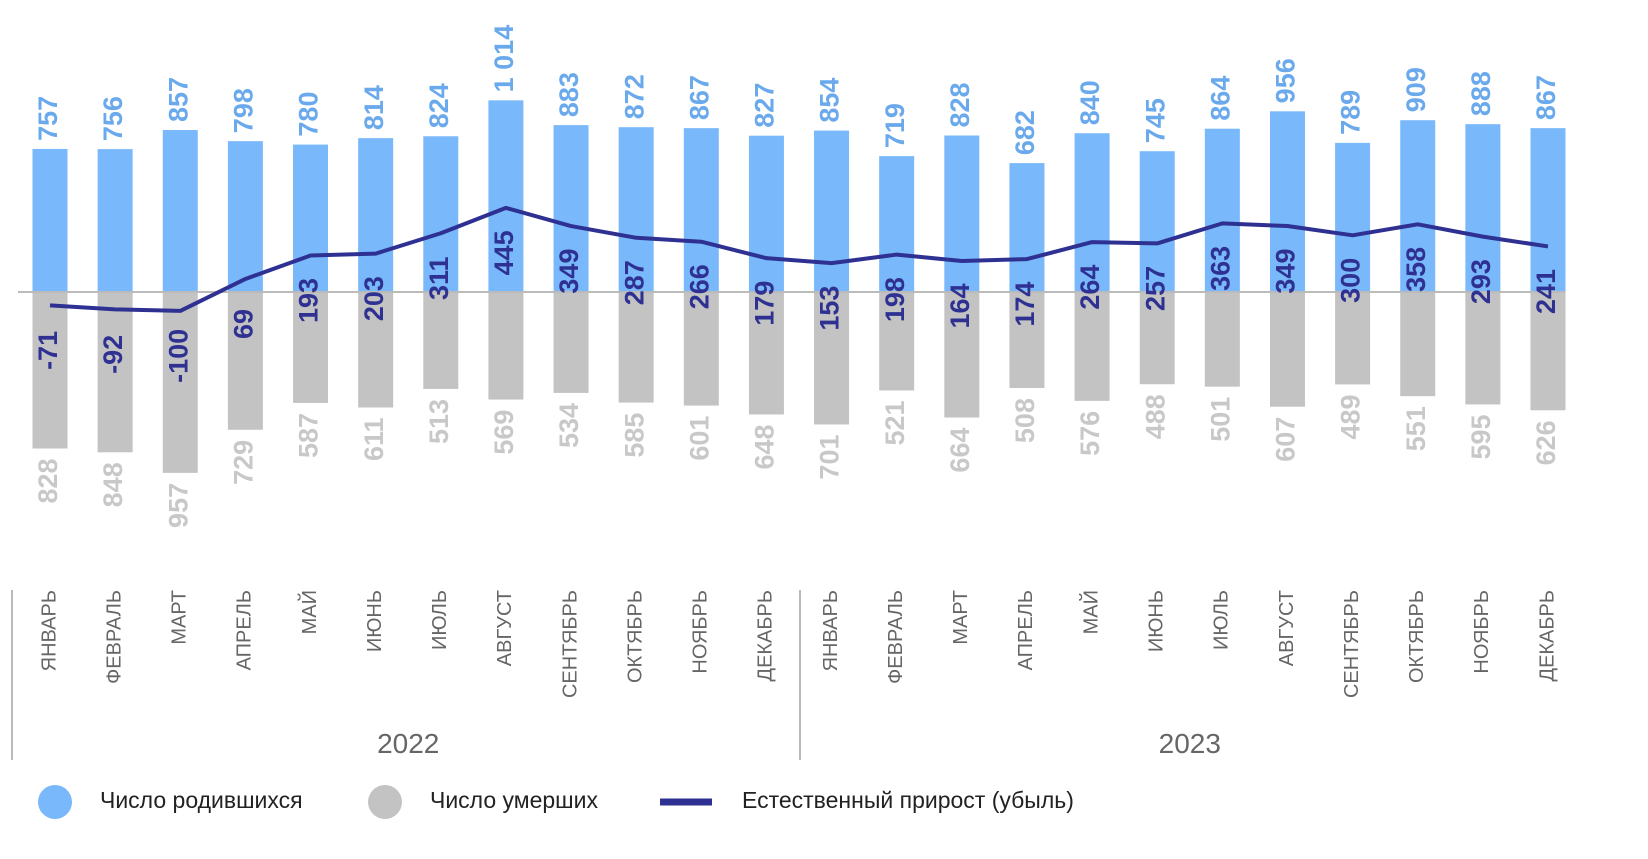  Describe the element at coordinates (1546, 442) in the screenshot. I see `value-label: 626` at that location.